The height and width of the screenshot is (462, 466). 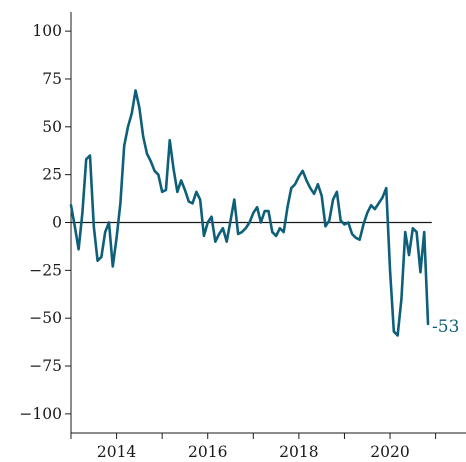 What do you see at coordinates (45, 318) in the screenshot?
I see `y-tick-label: −50` at bounding box center [45, 318].